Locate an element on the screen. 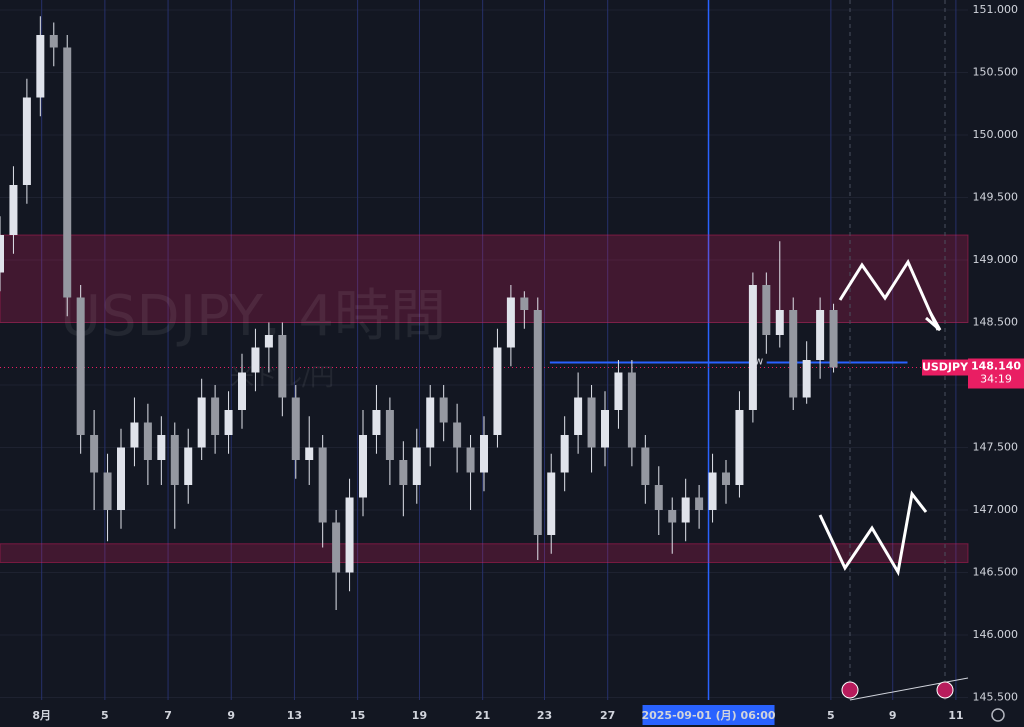 The height and width of the screenshot is (727, 1024). x-tick-highlight is located at coordinates (708, 715).